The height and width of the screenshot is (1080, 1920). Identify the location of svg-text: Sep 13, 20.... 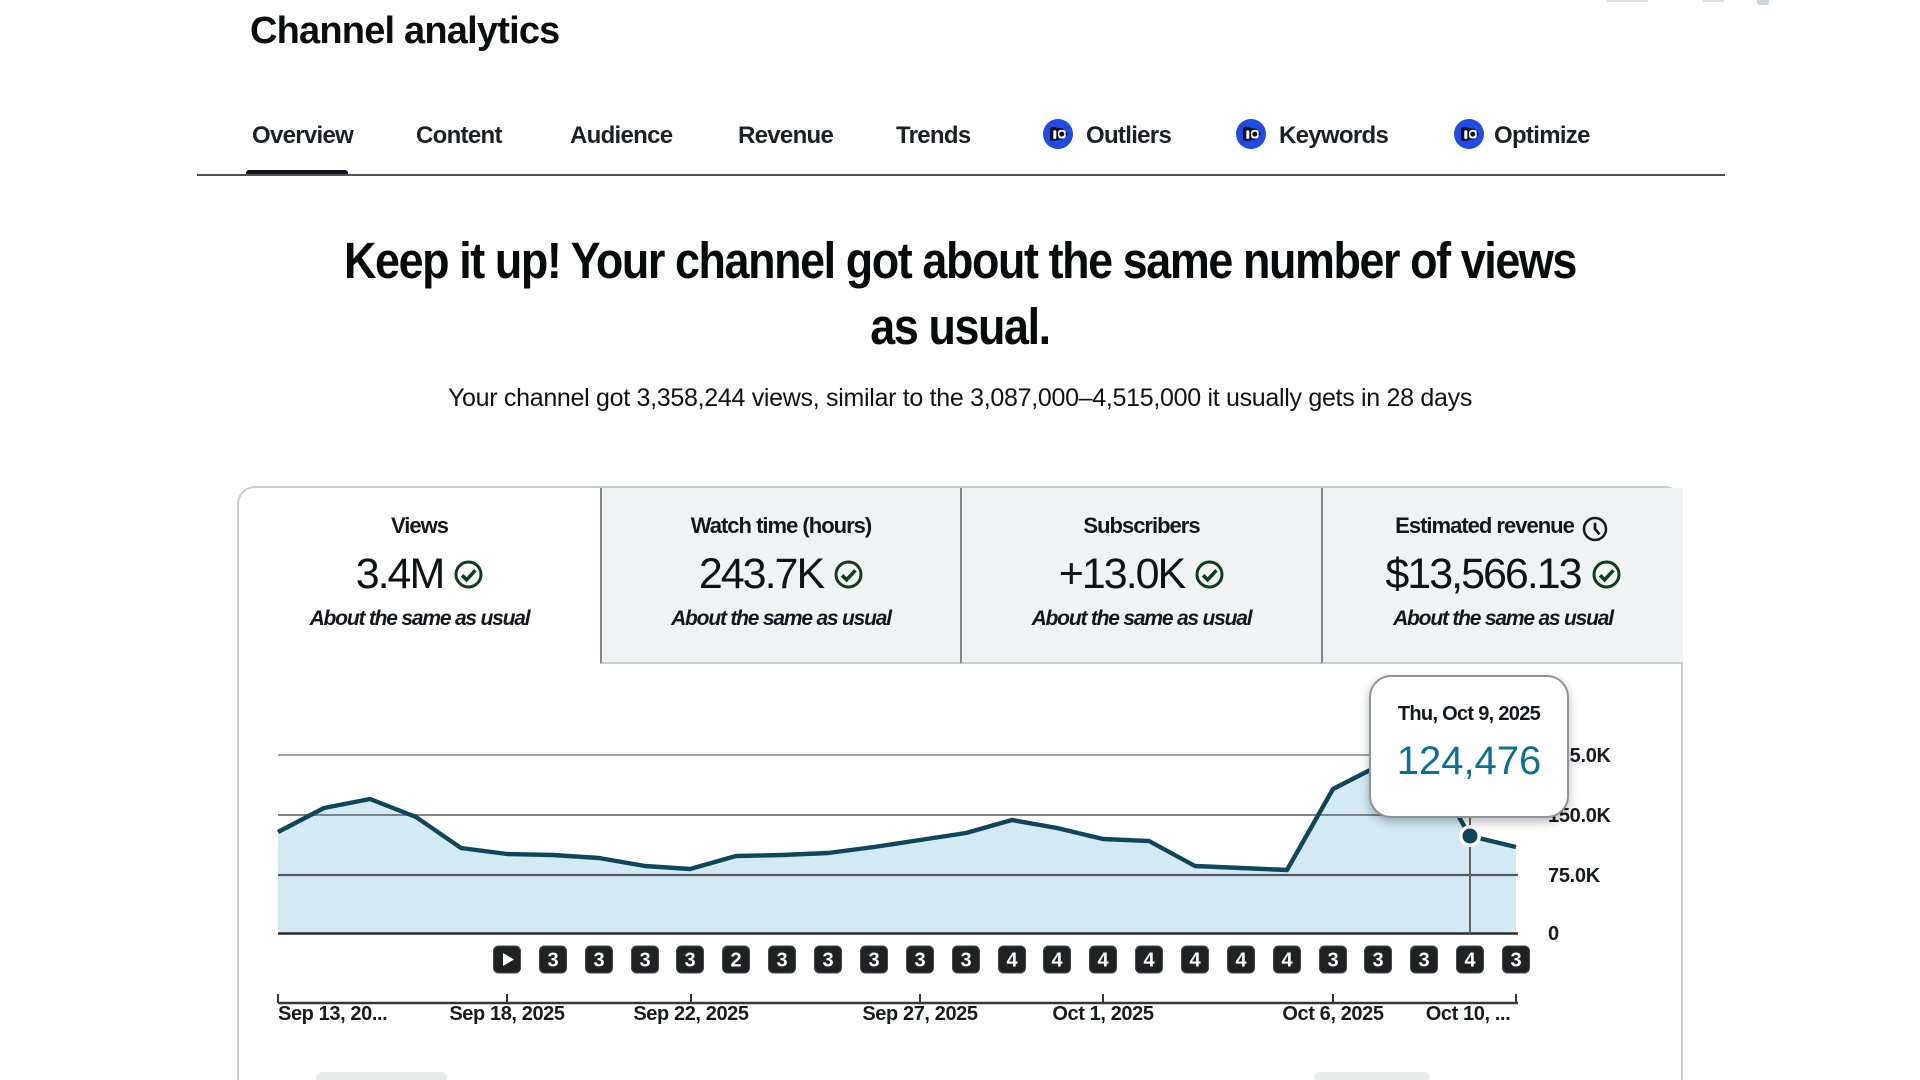
(332, 1014).